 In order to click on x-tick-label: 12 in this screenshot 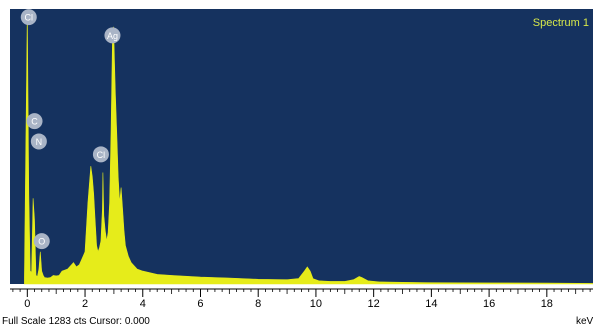, I will do `click(374, 304)`.